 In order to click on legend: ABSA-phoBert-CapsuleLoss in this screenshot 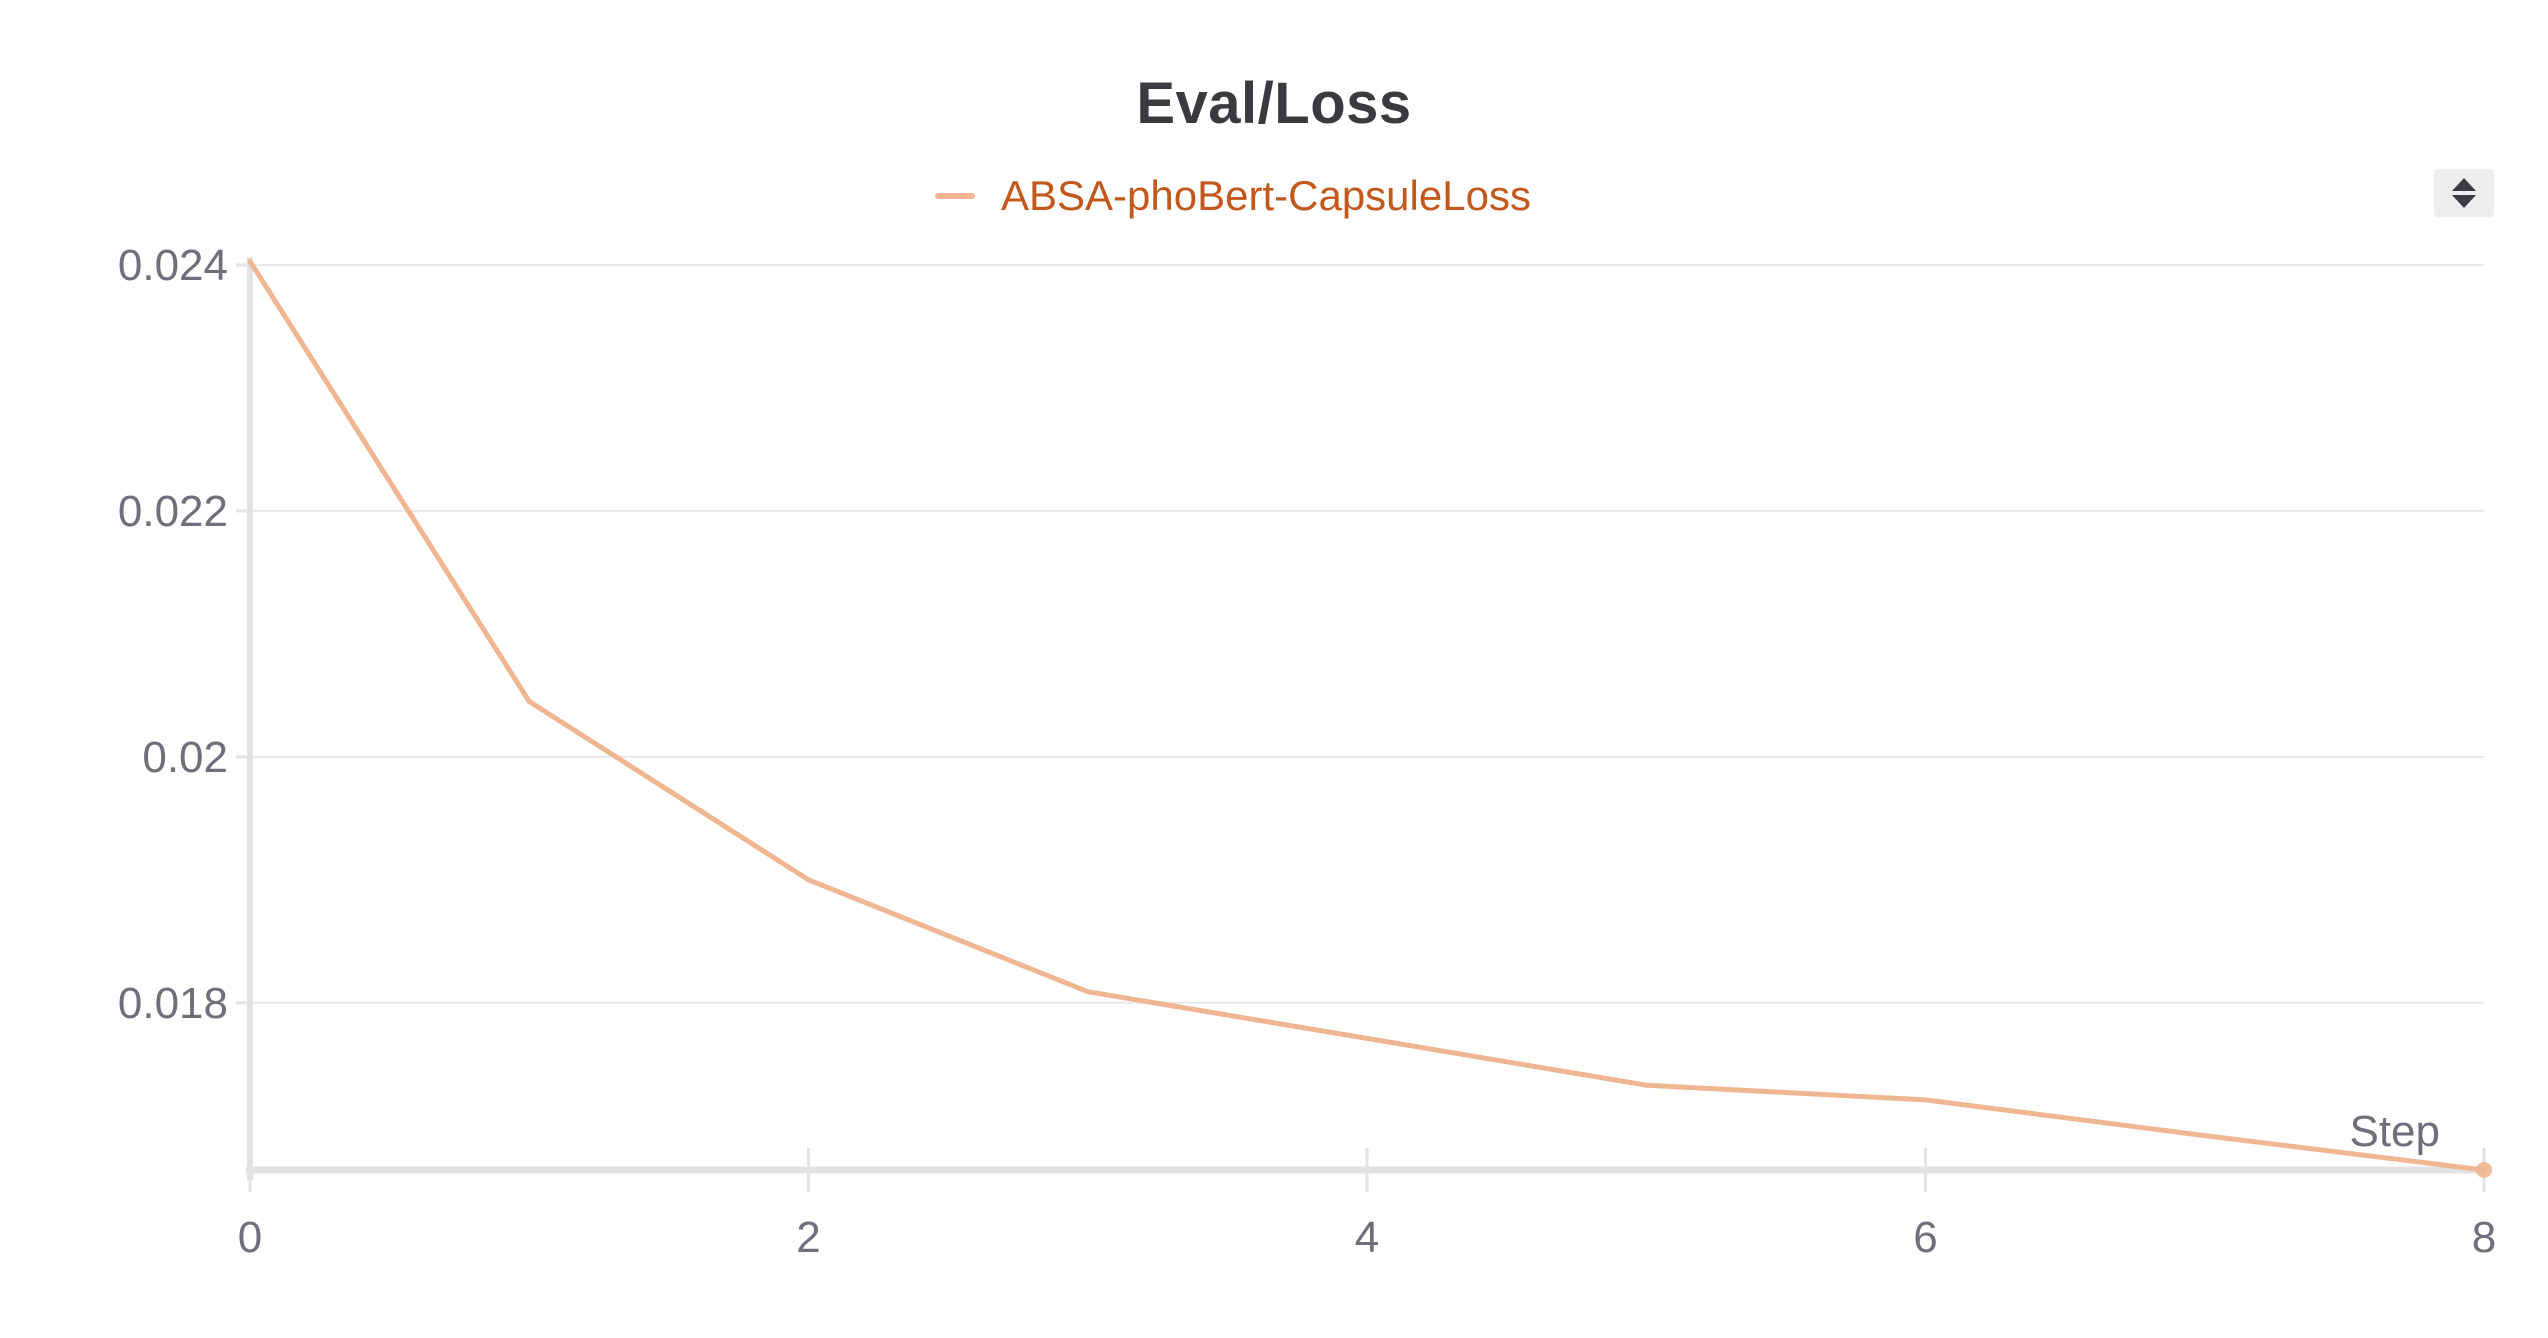, I will do `click(1233, 196)`.